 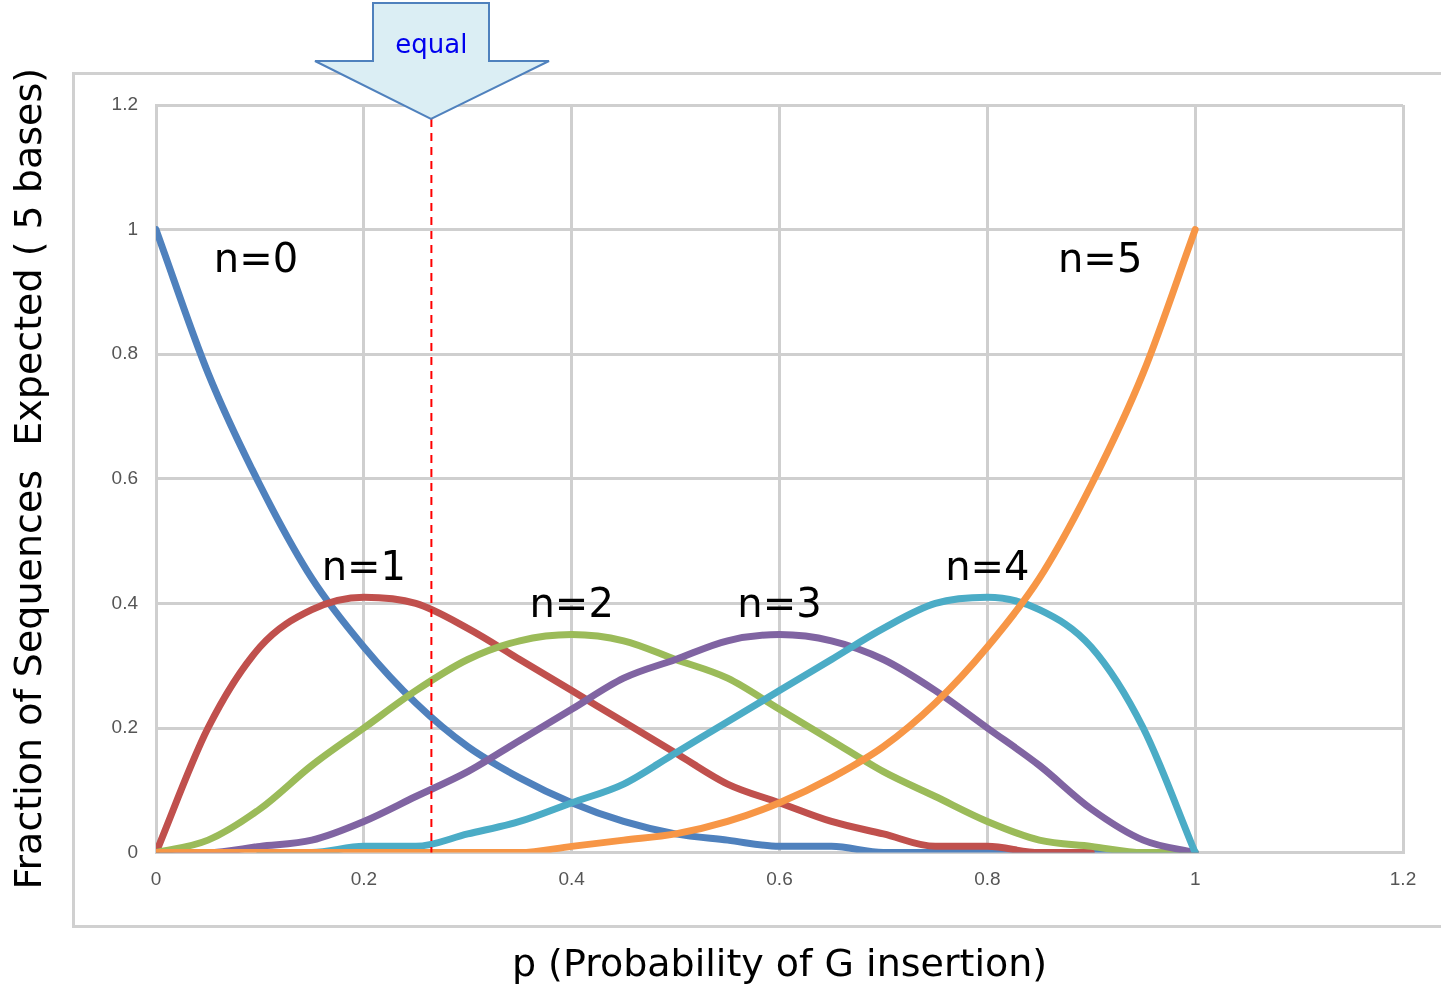 What do you see at coordinates (779, 963) in the screenshot?
I see `x-axis-title: p (Probability of G insertion)` at bounding box center [779, 963].